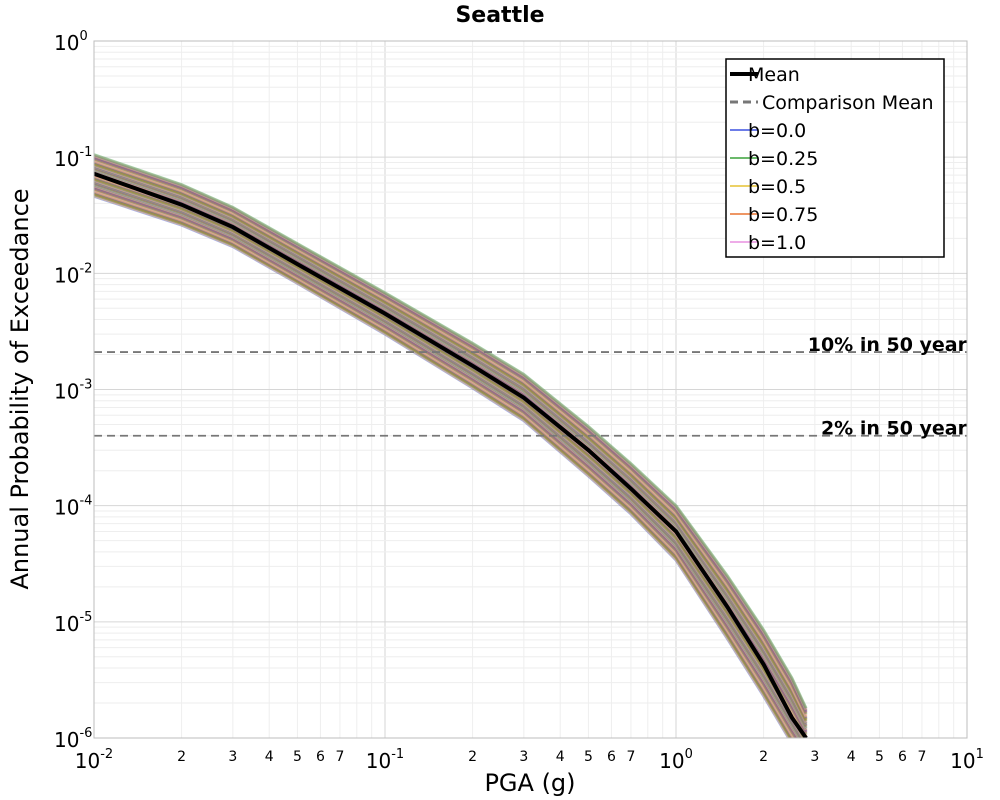 This screenshot has height=800, width=1000. What do you see at coordinates (94, 760) in the screenshot?
I see `x-tick-label: 10⁻²` at bounding box center [94, 760].